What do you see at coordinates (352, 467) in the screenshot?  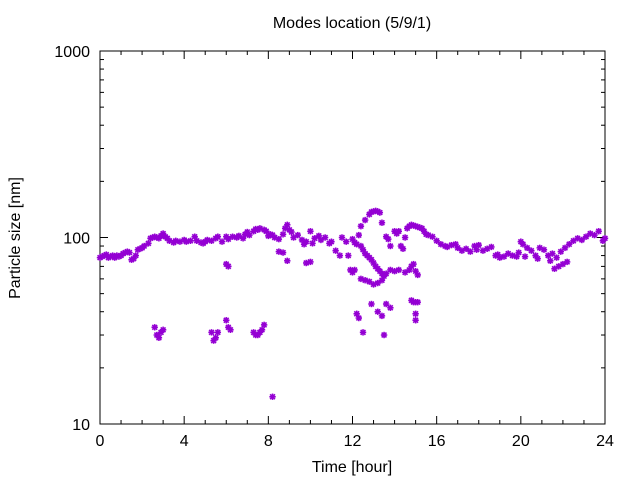 I see `x-axis-title: Time [hour]` at bounding box center [352, 467].